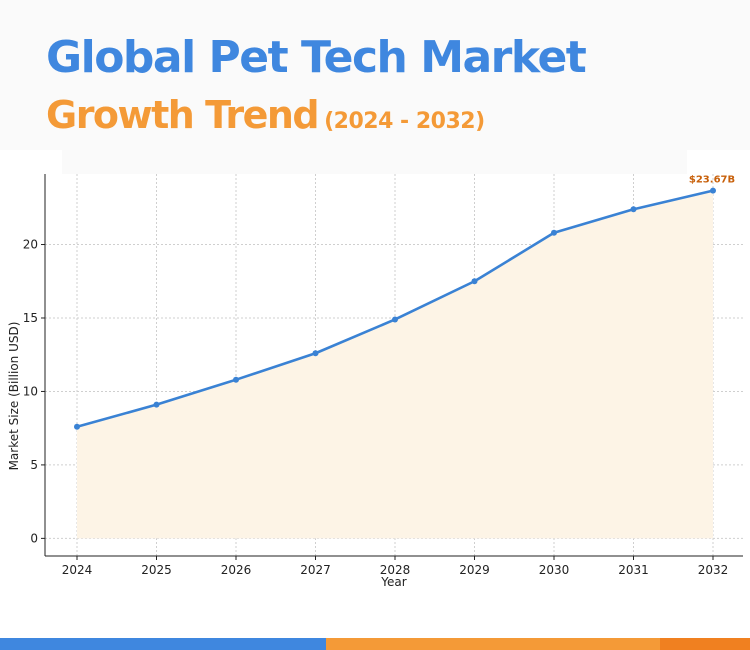 This screenshot has height=650, width=750. Describe the element at coordinates (713, 570) in the screenshot. I see `x-tick-label: 2032` at that location.